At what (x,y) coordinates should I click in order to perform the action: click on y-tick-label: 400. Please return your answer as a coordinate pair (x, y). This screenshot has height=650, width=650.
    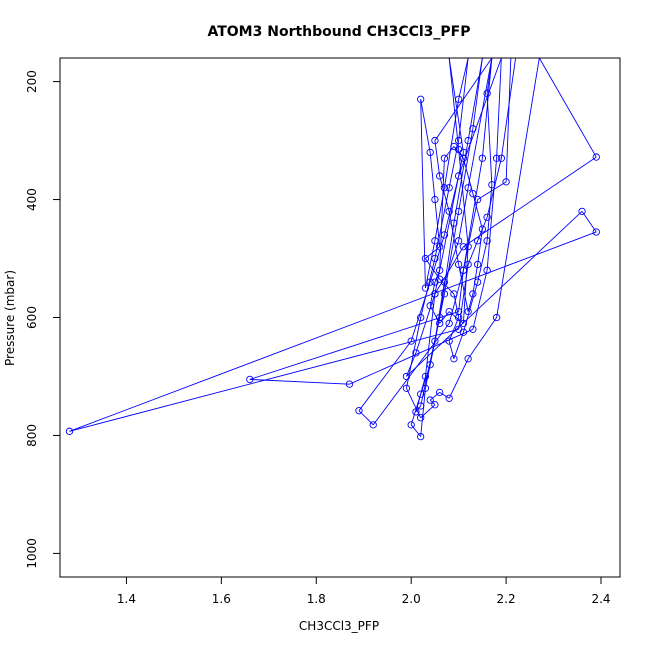
    Looking at the image, I should click on (32, 199).